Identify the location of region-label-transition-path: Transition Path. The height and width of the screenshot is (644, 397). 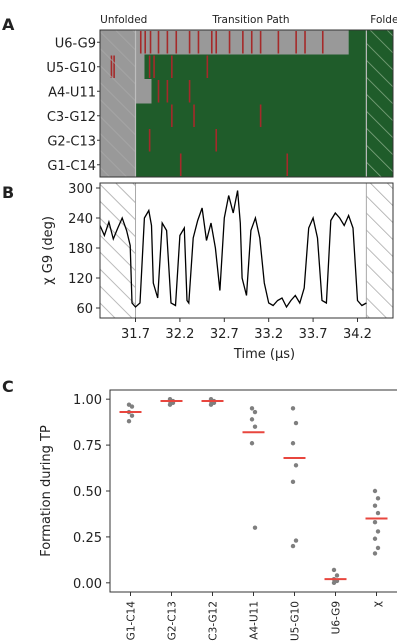
(250, 20).